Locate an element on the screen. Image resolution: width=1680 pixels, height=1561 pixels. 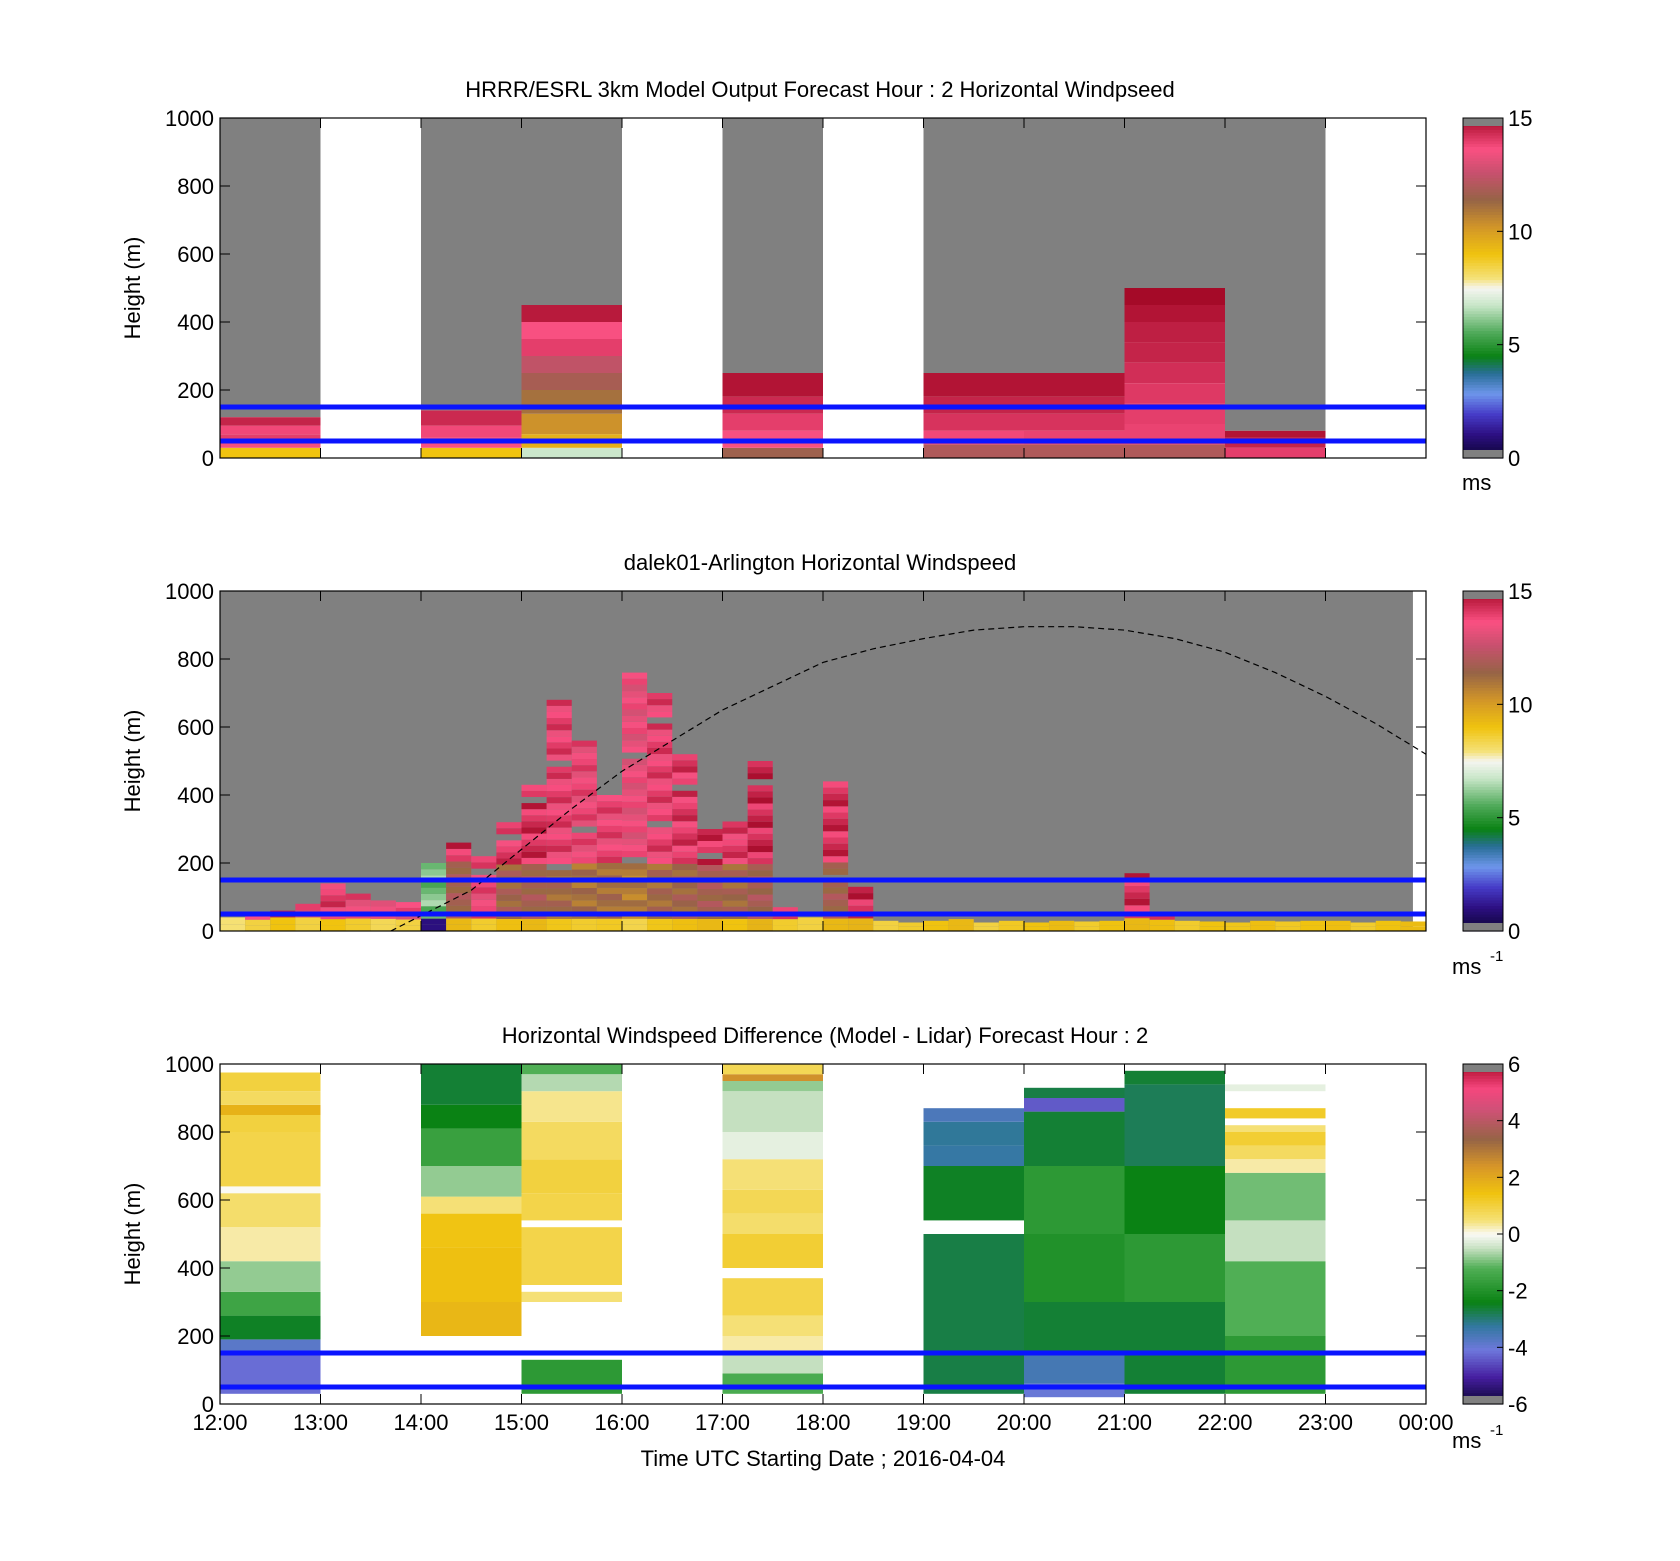
colorbar-tick-label: -2 is located at coordinates (1518, 1291).